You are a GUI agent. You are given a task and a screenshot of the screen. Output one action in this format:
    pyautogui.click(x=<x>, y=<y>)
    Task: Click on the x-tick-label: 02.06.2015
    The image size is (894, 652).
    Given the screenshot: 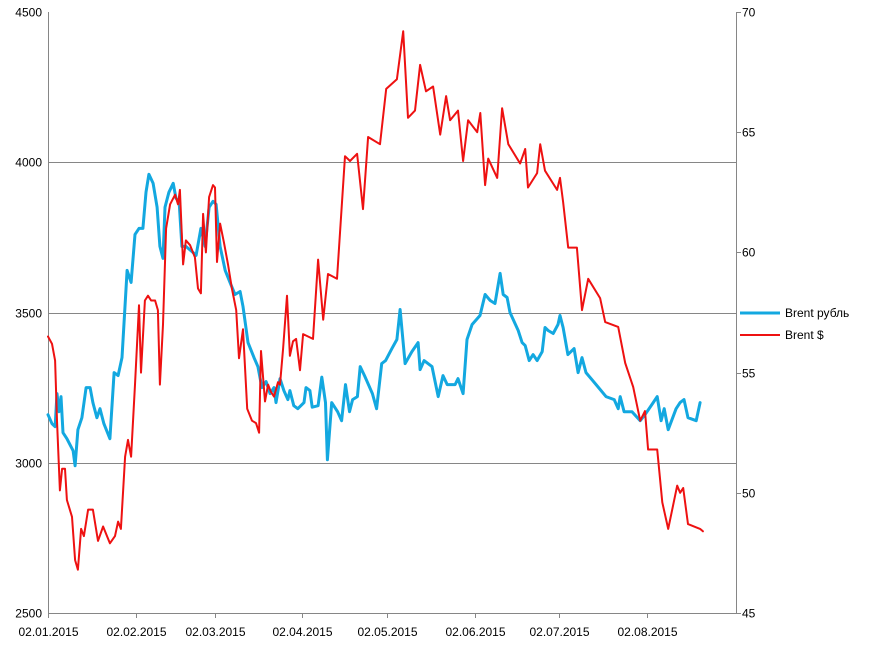 What is the action you would take?
    pyautogui.click(x=475, y=632)
    